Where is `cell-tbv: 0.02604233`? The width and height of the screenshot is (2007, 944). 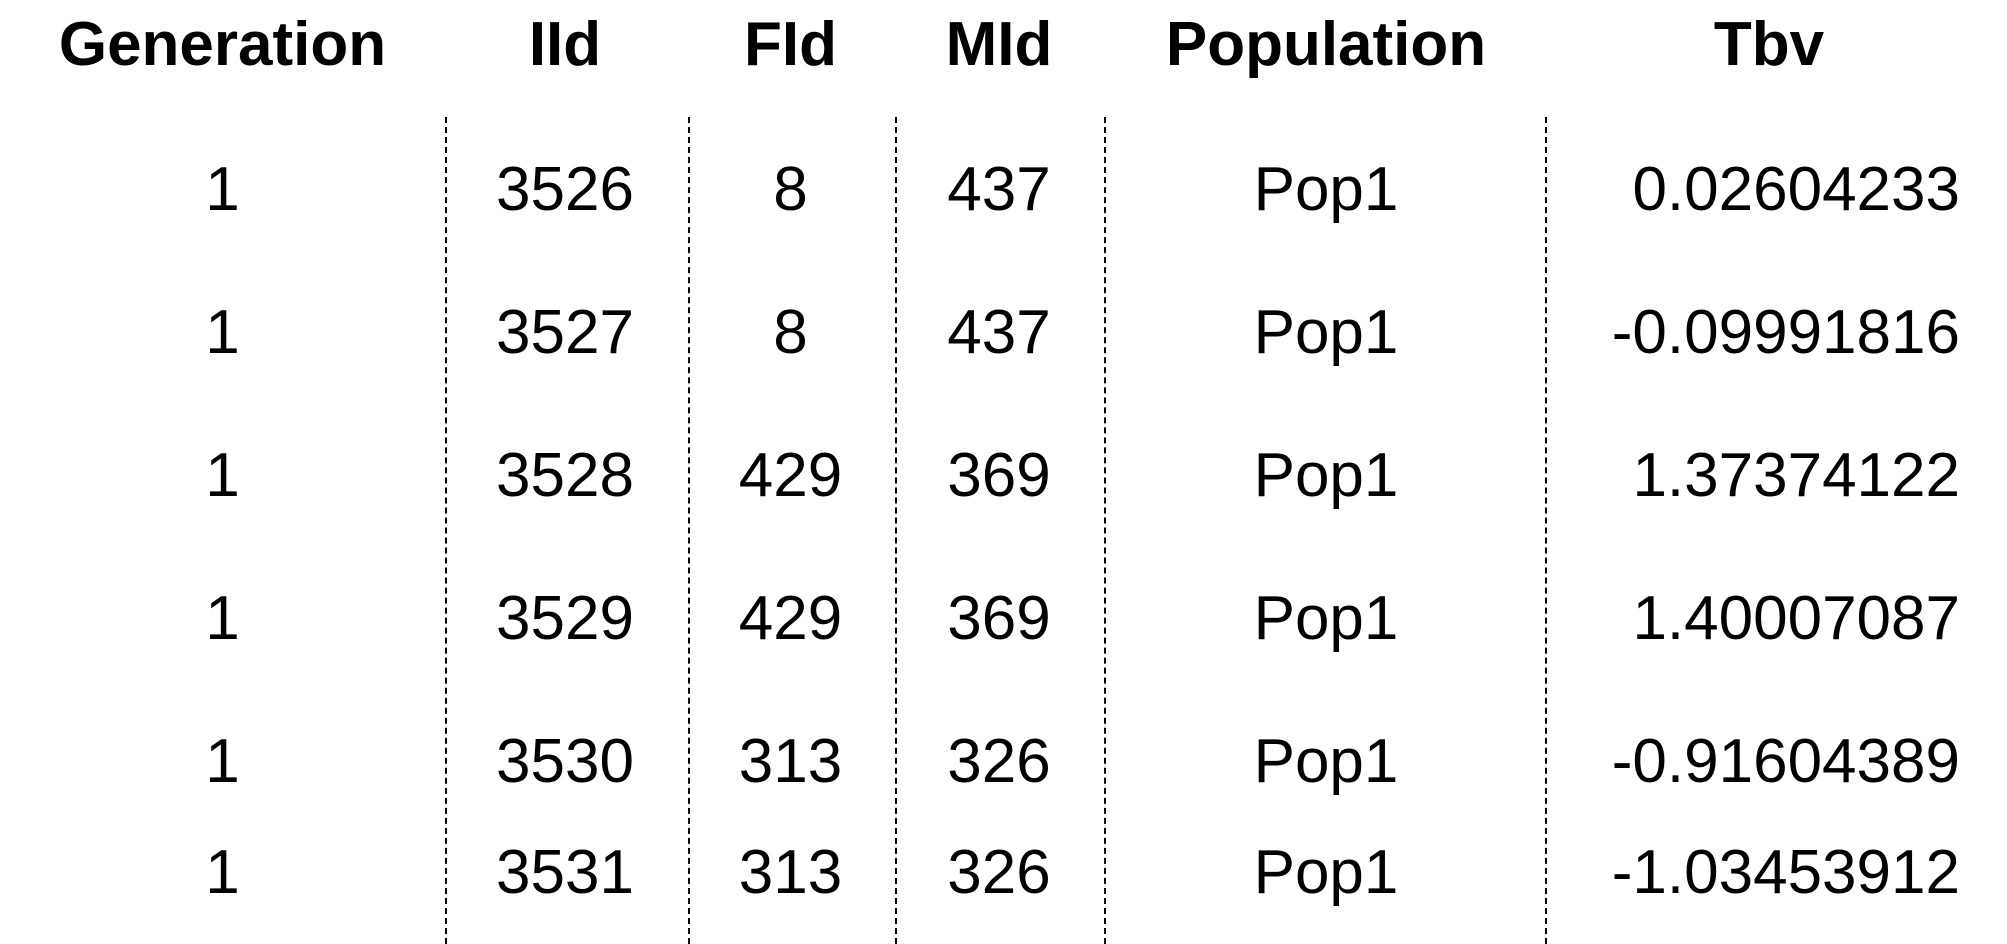 cell-tbv: 0.02604233 is located at coordinates (1796, 189).